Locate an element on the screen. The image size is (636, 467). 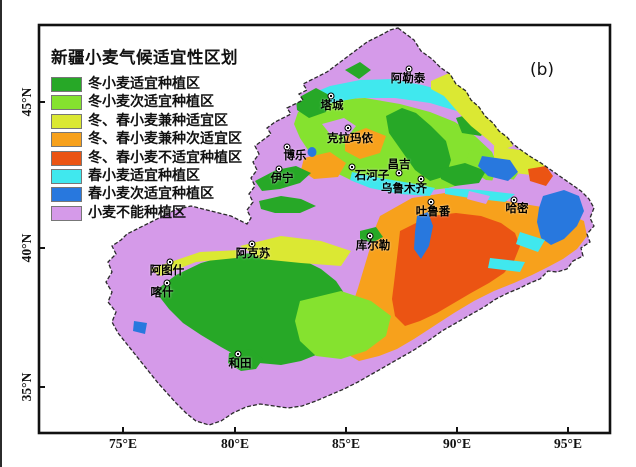
scan-edge-line is located at coordinates (1, 233).